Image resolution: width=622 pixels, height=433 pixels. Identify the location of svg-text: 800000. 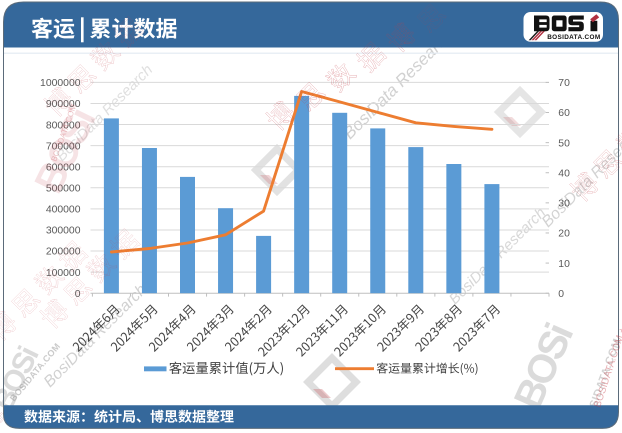
(63, 125).